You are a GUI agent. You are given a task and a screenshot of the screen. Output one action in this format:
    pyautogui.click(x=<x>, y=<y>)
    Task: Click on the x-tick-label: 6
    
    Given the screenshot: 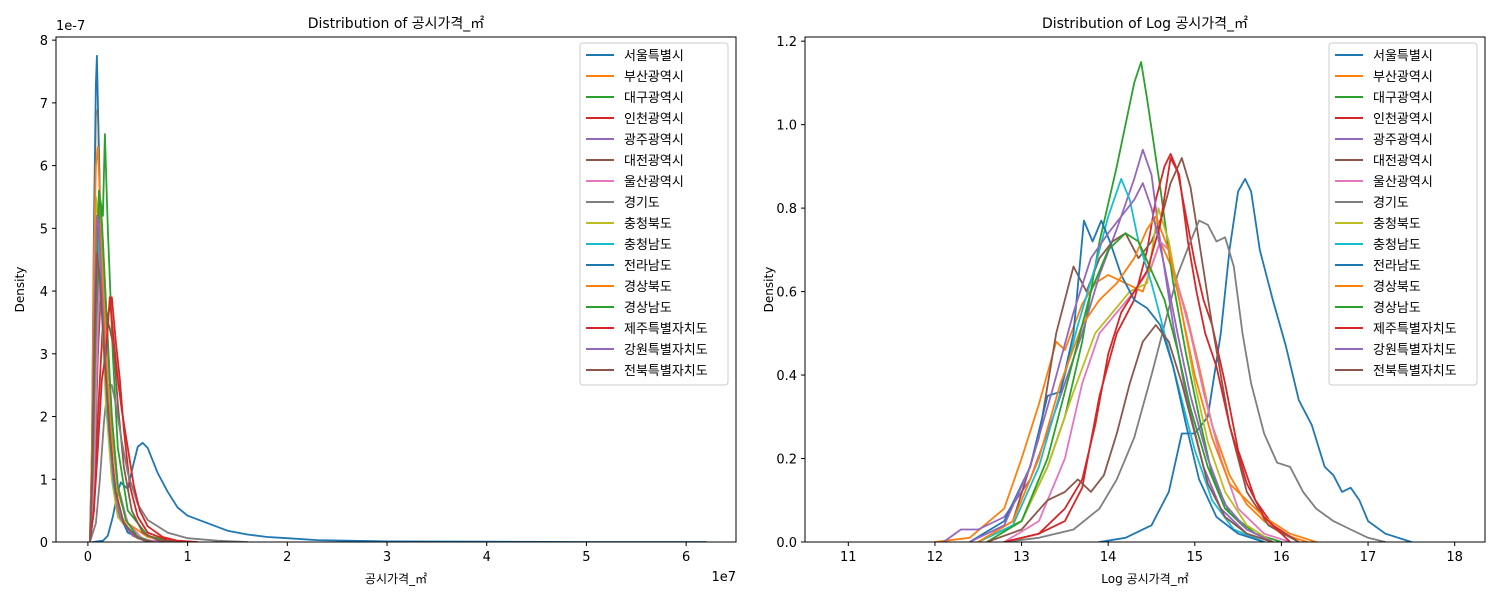 What is the action you would take?
    pyautogui.click(x=686, y=557)
    